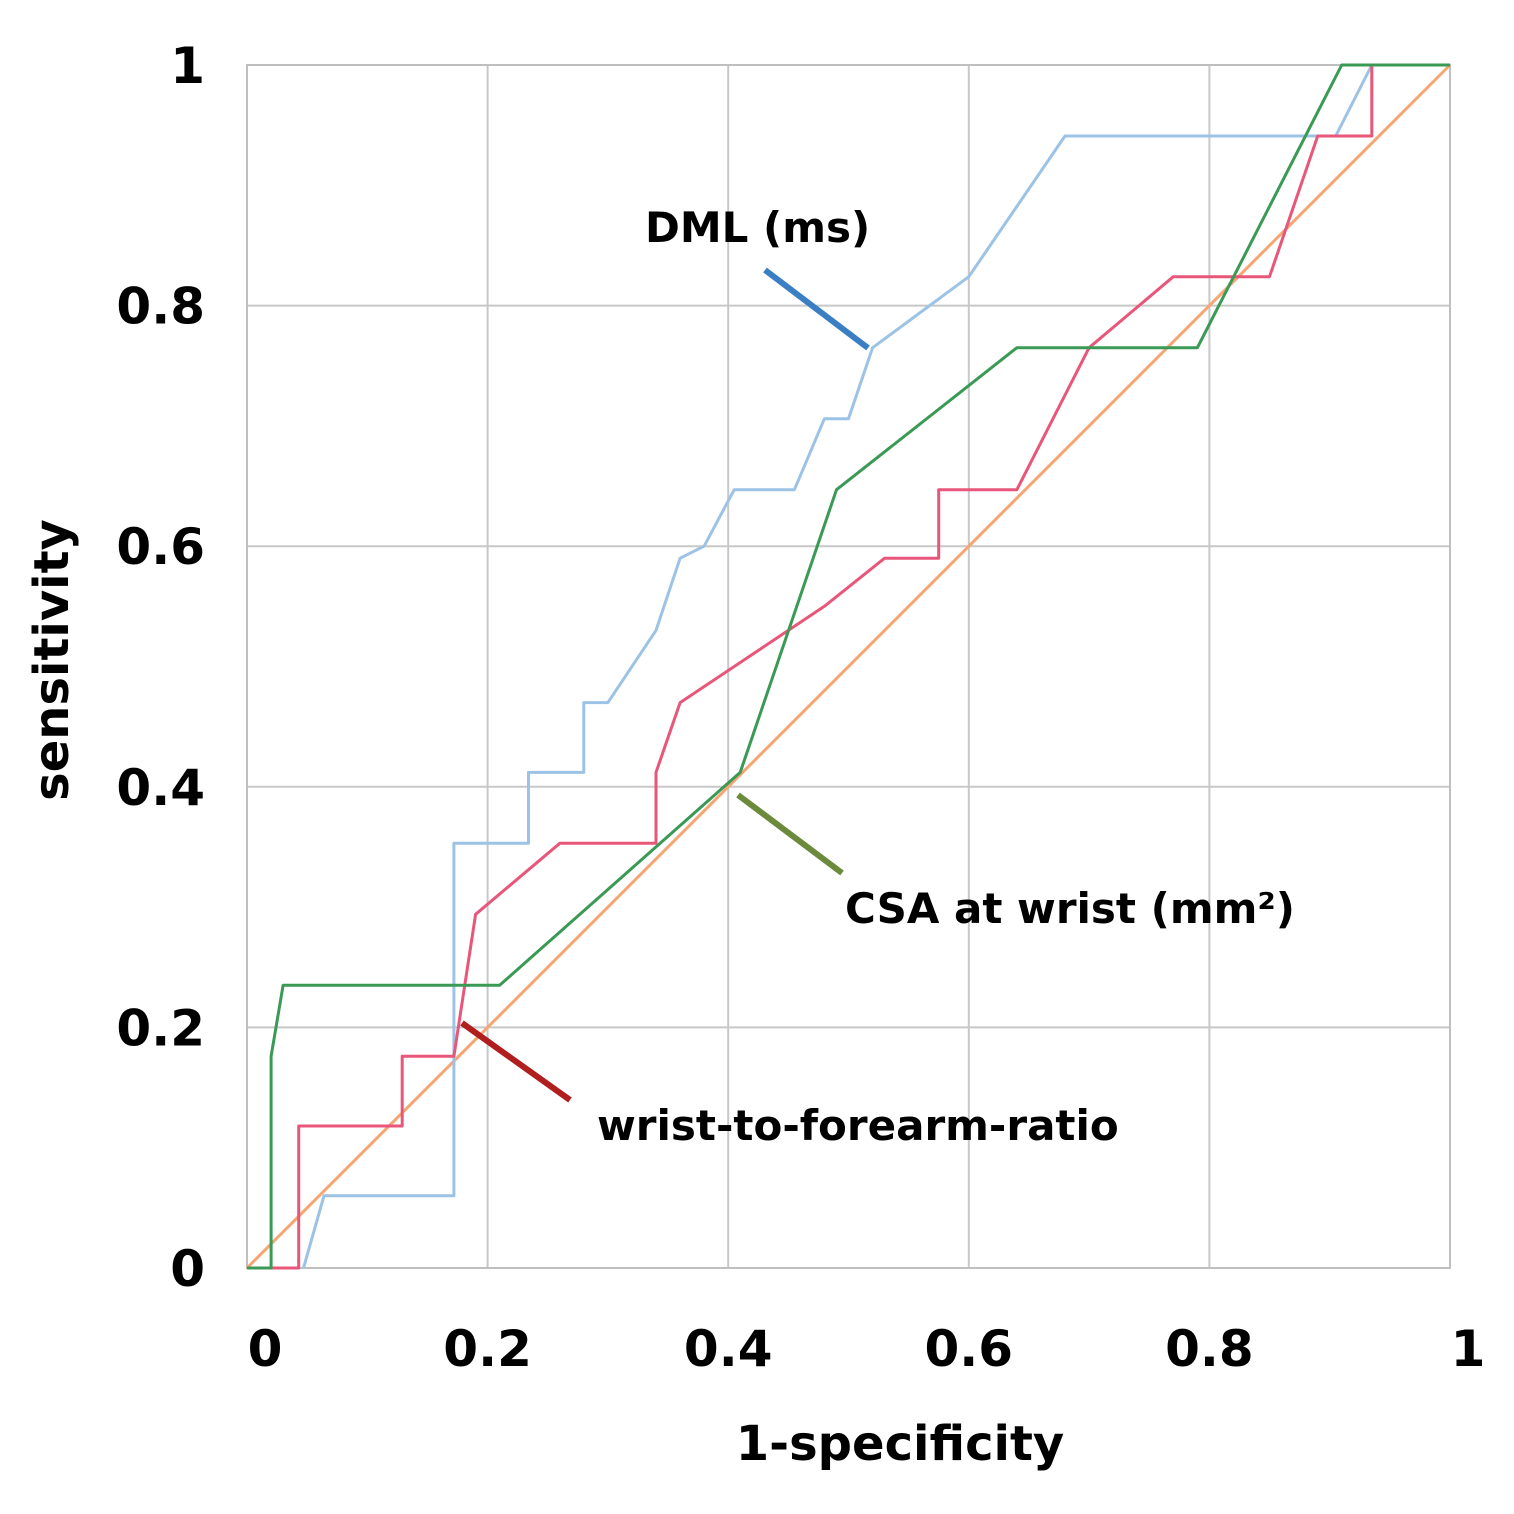  Describe the element at coordinates (160, 307) in the screenshot. I see `y-tick-label-4: 0.8` at that location.